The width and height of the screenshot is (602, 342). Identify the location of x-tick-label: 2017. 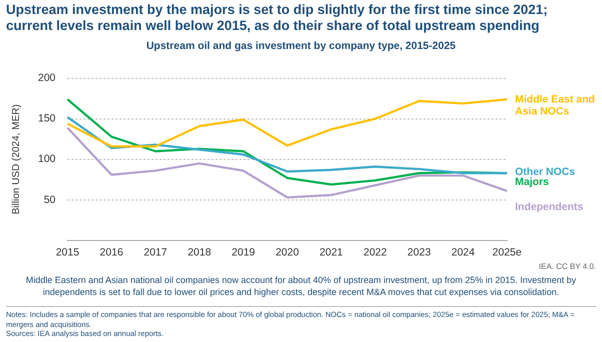
(156, 252).